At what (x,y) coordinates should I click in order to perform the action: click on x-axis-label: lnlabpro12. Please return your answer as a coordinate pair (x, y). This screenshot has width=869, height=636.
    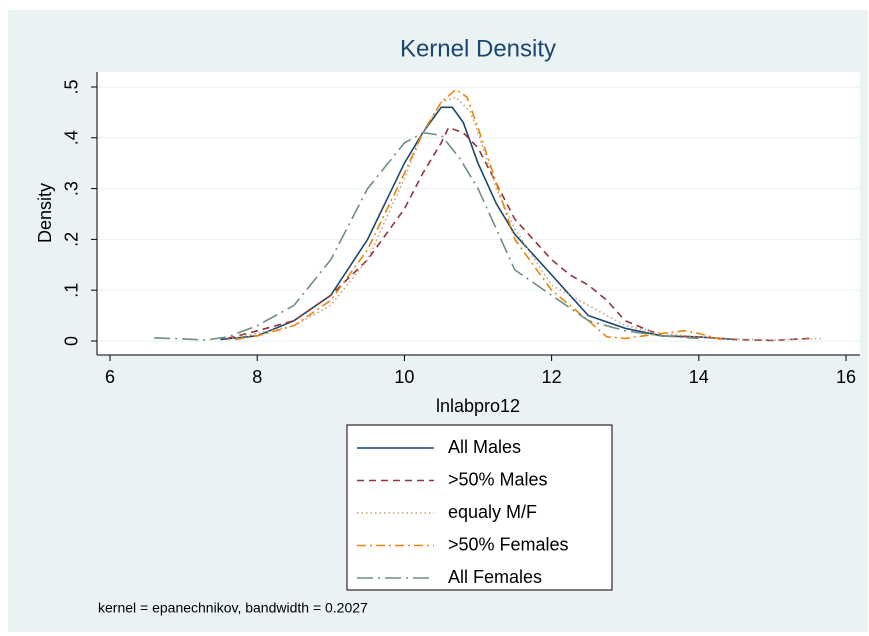
    Looking at the image, I should click on (478, 406).